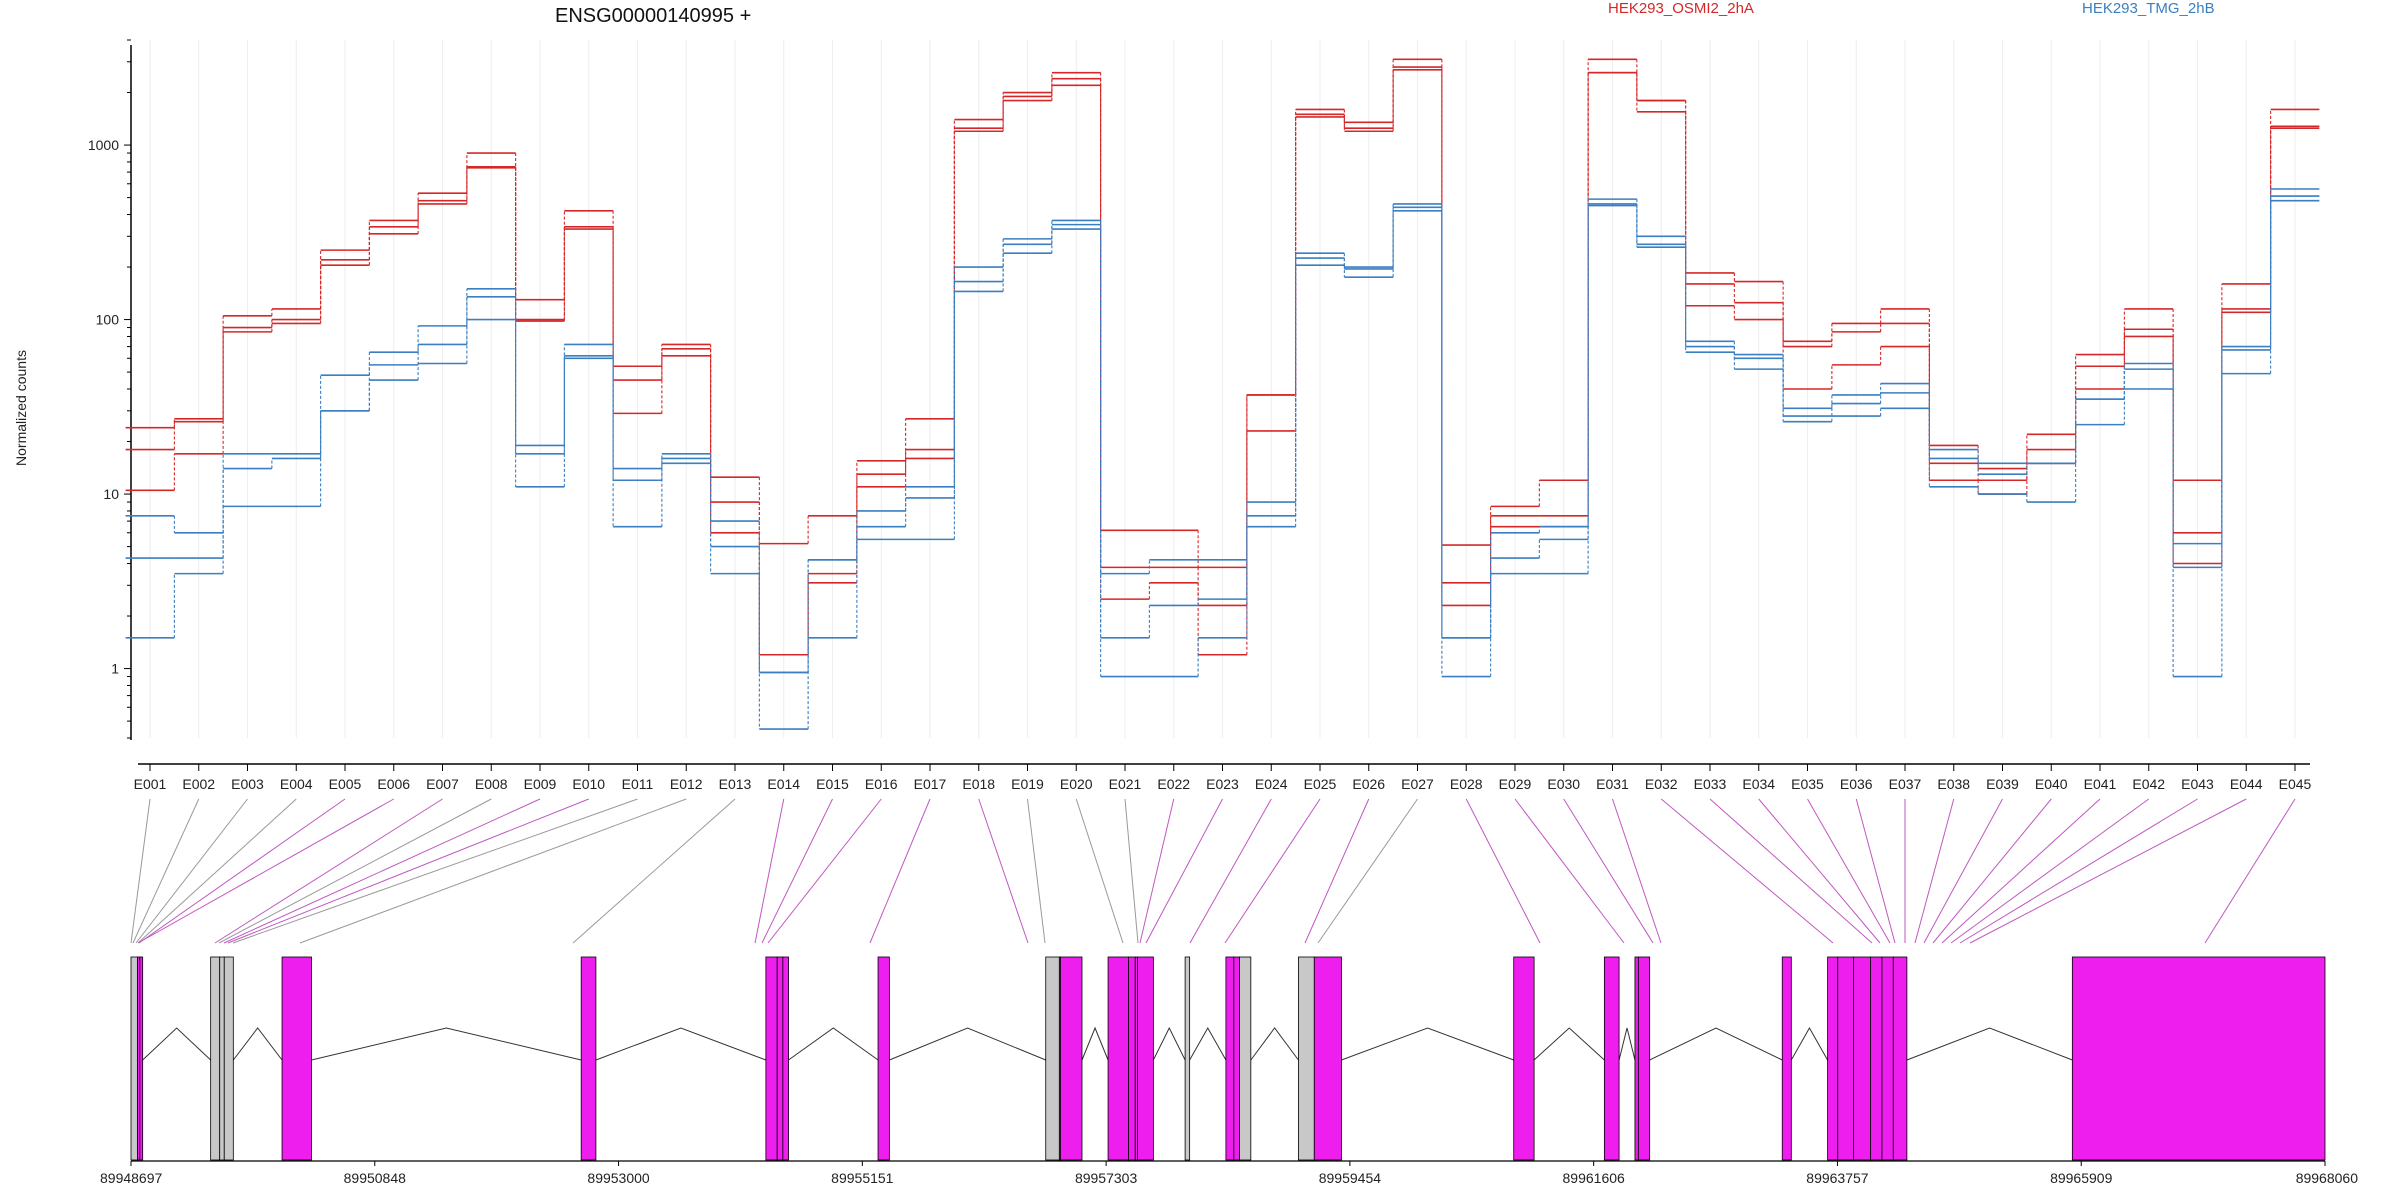 The height and width of the screenshot is (1200, 2400). I want to click on exon-id-label: E015, so click(832, 784).